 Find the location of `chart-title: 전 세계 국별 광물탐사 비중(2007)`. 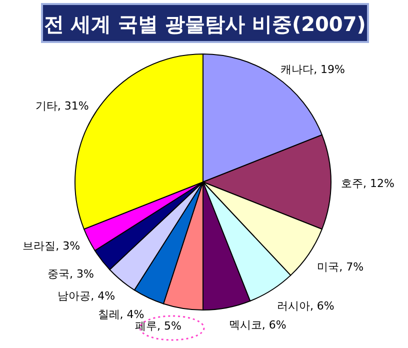

chart-title: 전 세계 국별 광물탐사 비중(2007) is located at coordinates (205, 24).